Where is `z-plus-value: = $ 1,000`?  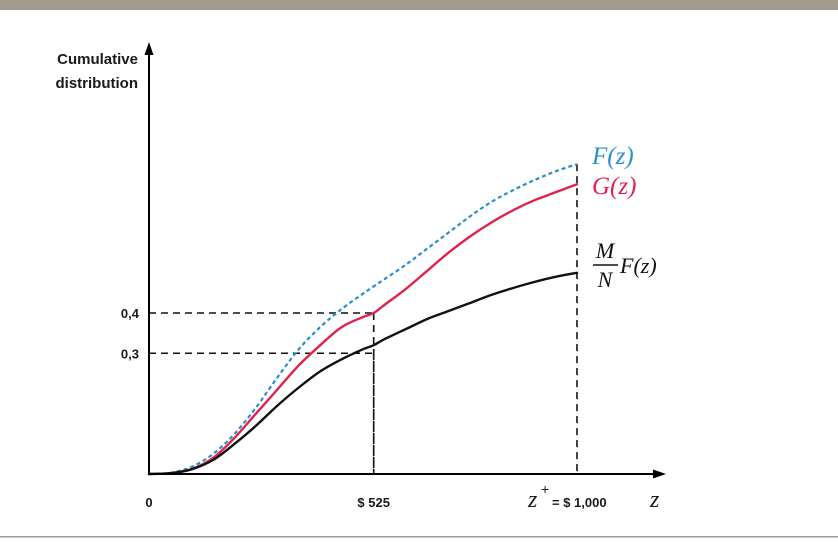
z-plus-value: = $ 1,000 is located at coordinates (579, 502).